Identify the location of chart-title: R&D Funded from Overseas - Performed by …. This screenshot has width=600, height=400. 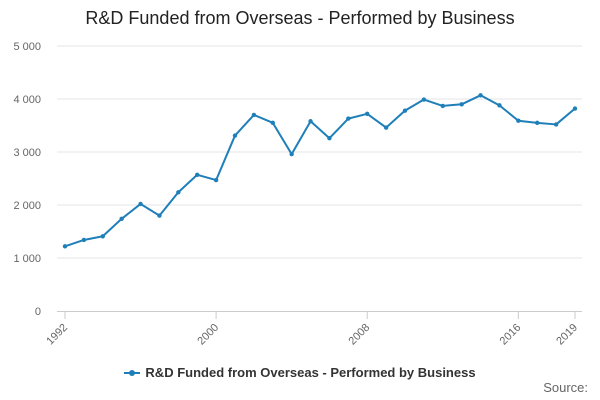
(300, 18).